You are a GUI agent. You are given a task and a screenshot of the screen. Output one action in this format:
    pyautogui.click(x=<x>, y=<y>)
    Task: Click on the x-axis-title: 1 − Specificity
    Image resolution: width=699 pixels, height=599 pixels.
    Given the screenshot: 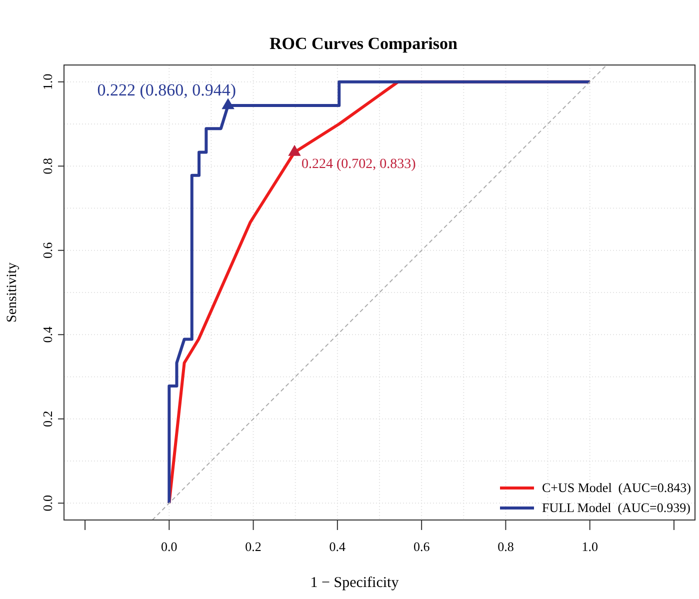 What is the action you would take?
    pyautogui.click(x=355, y=583)
    